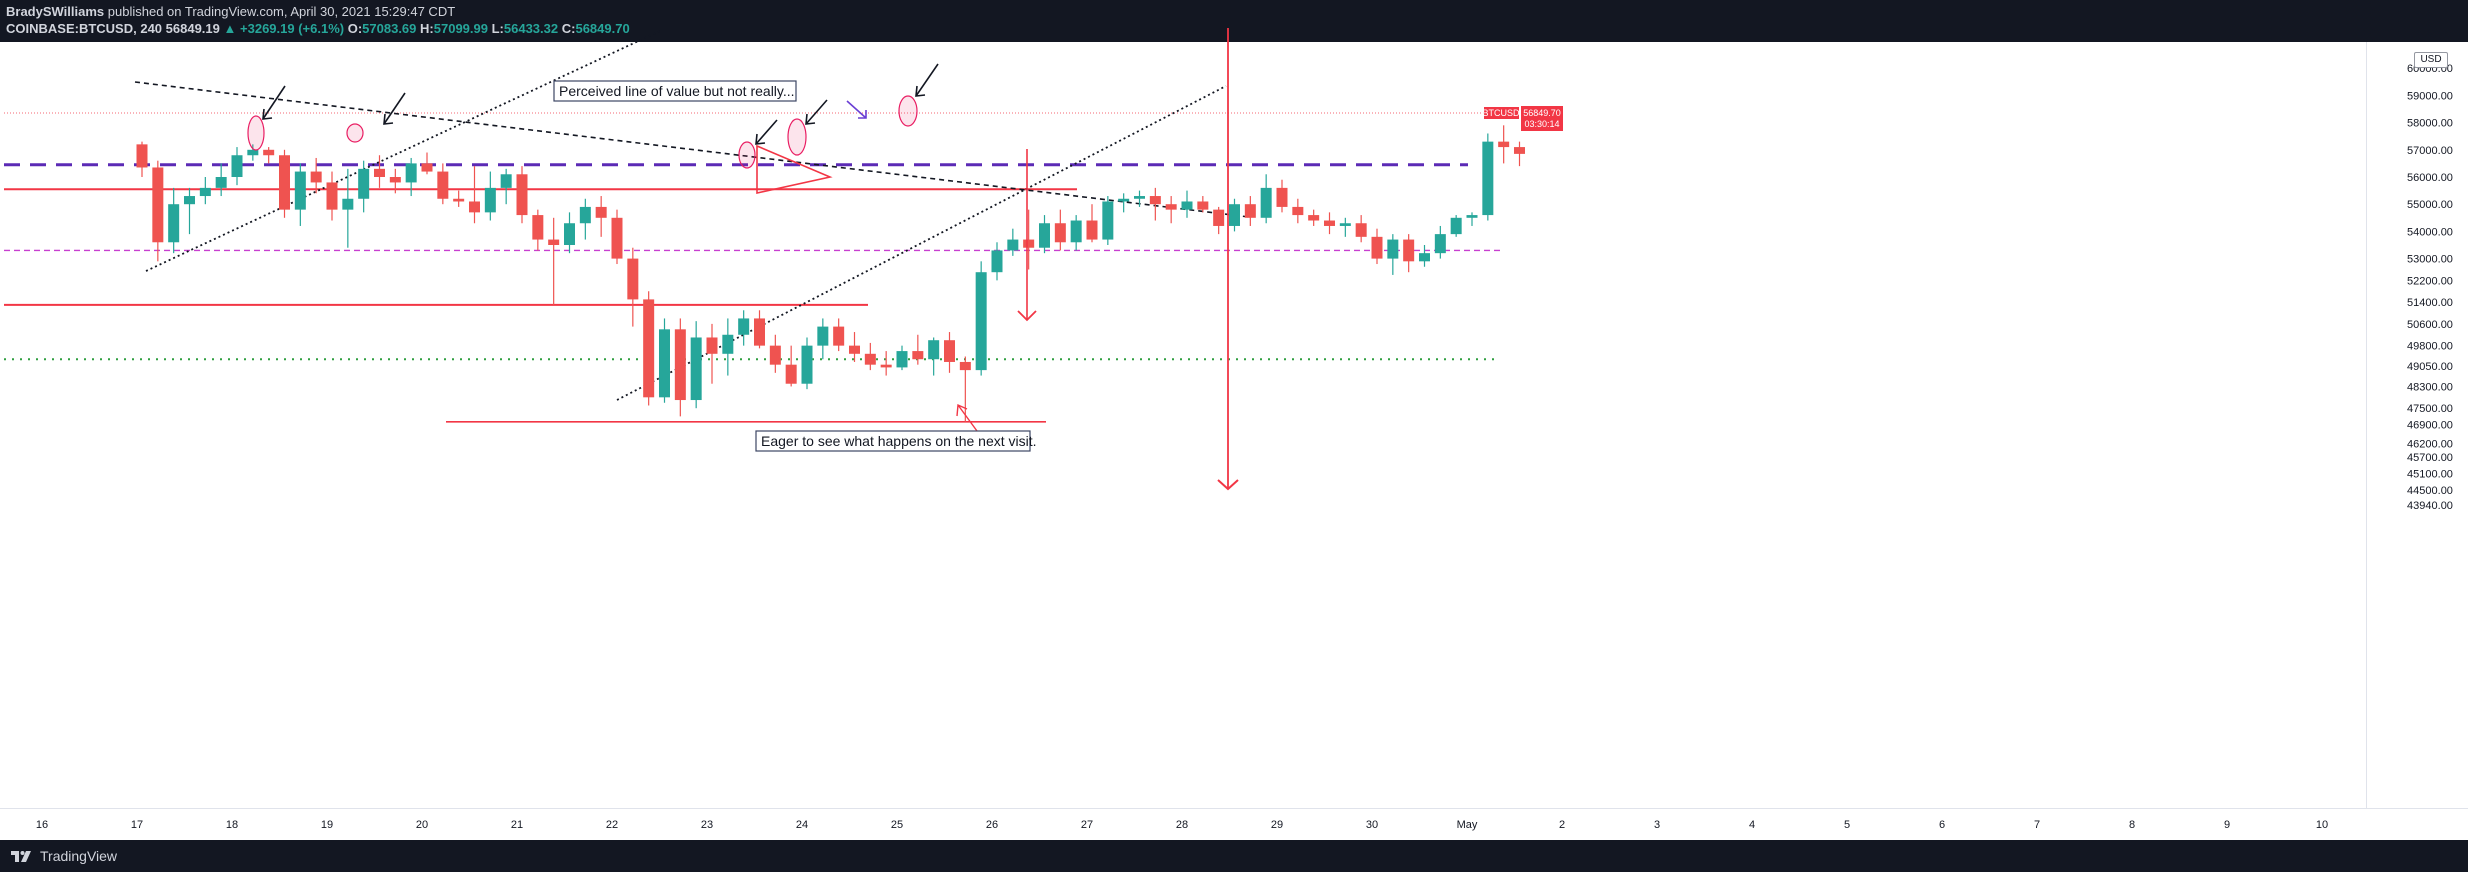 The height and width of the screenshot is (872, 2468). Describe the element at coordinates (2430, 491) in the screenshot. I see `price-tick-label: 44500.00` at that location.